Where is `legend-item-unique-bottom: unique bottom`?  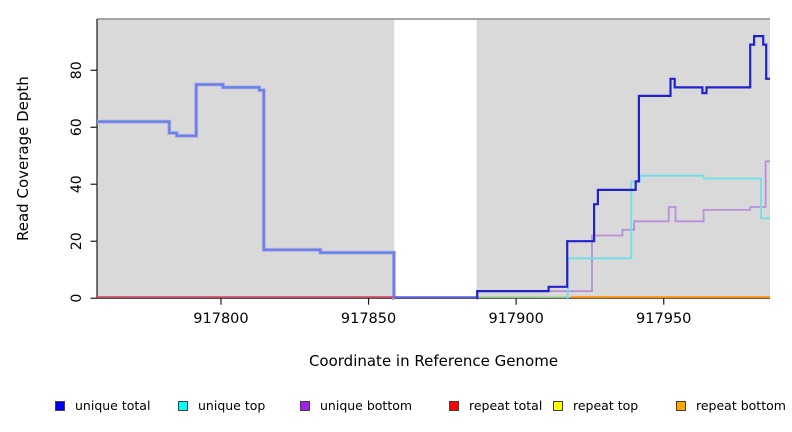
legend-item-unique-bottom: unique bottom is located at coordinates (356, 406).